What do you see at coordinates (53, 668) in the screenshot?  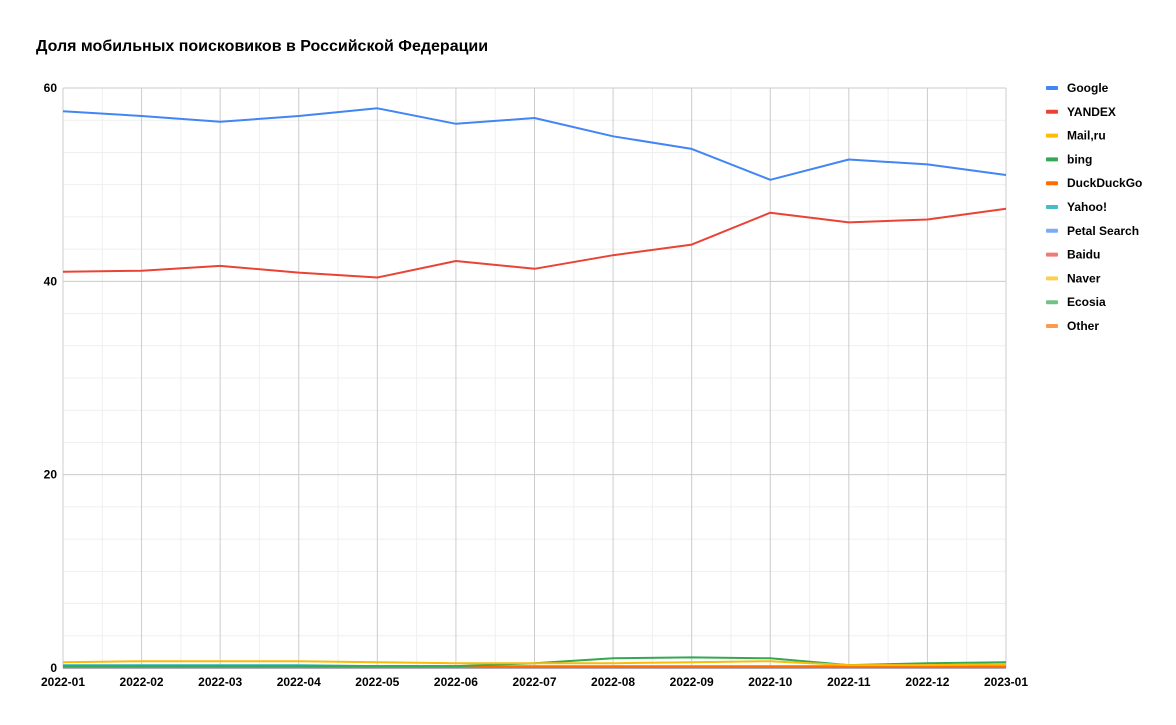 I see `y-tick-label: 0` at bounding box center [53, 668].